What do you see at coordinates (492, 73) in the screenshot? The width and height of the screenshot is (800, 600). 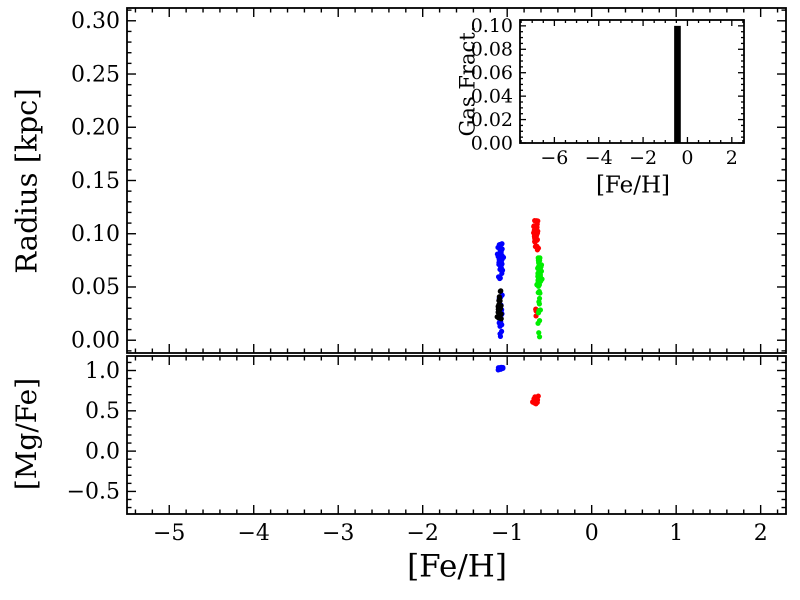 I see `y-tick-label: 0.06` at bounding box center [492, 73].